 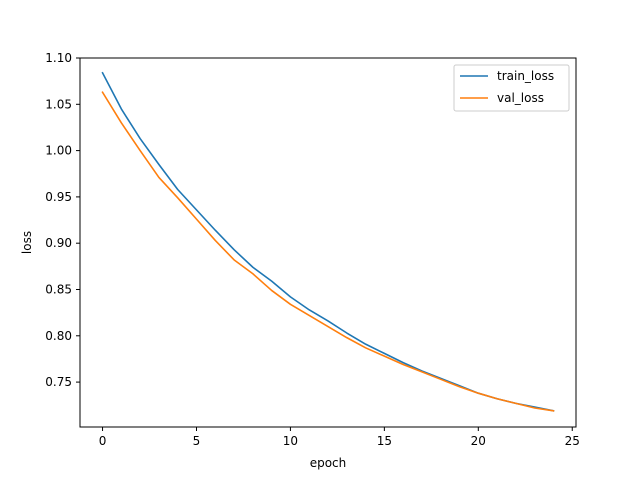 What do you see at coordinates (62, 220) in the screenshot?
I see `y-axis-ticks: 0.75 0.80 0.85 0.90 0.95 1.00 1.05 1.10` at bounding box center [62, 220].